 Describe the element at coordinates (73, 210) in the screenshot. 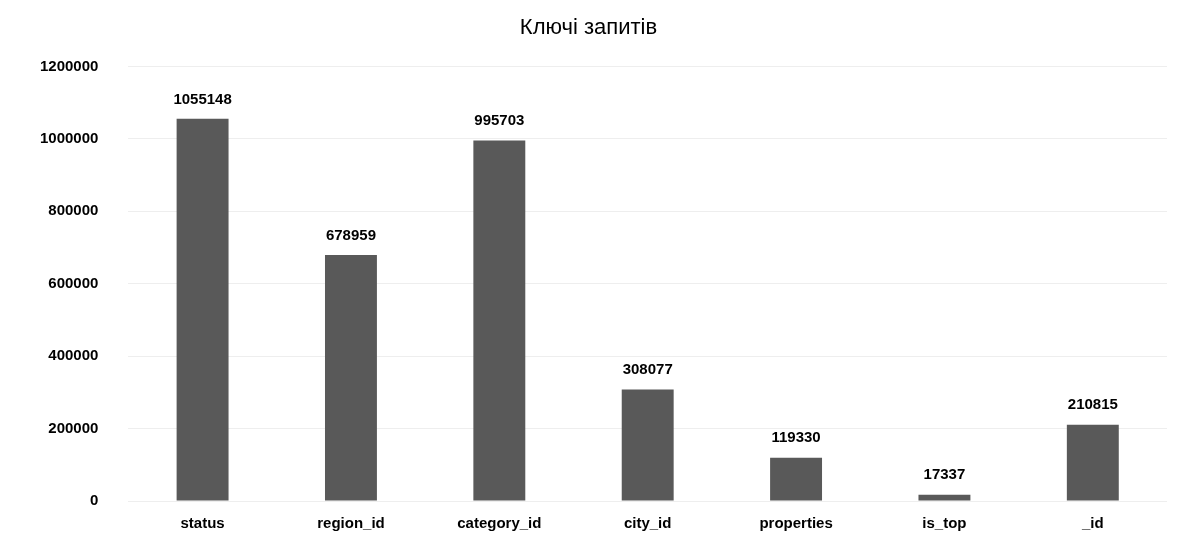

I see `y-tick-label: 800000` at that location.